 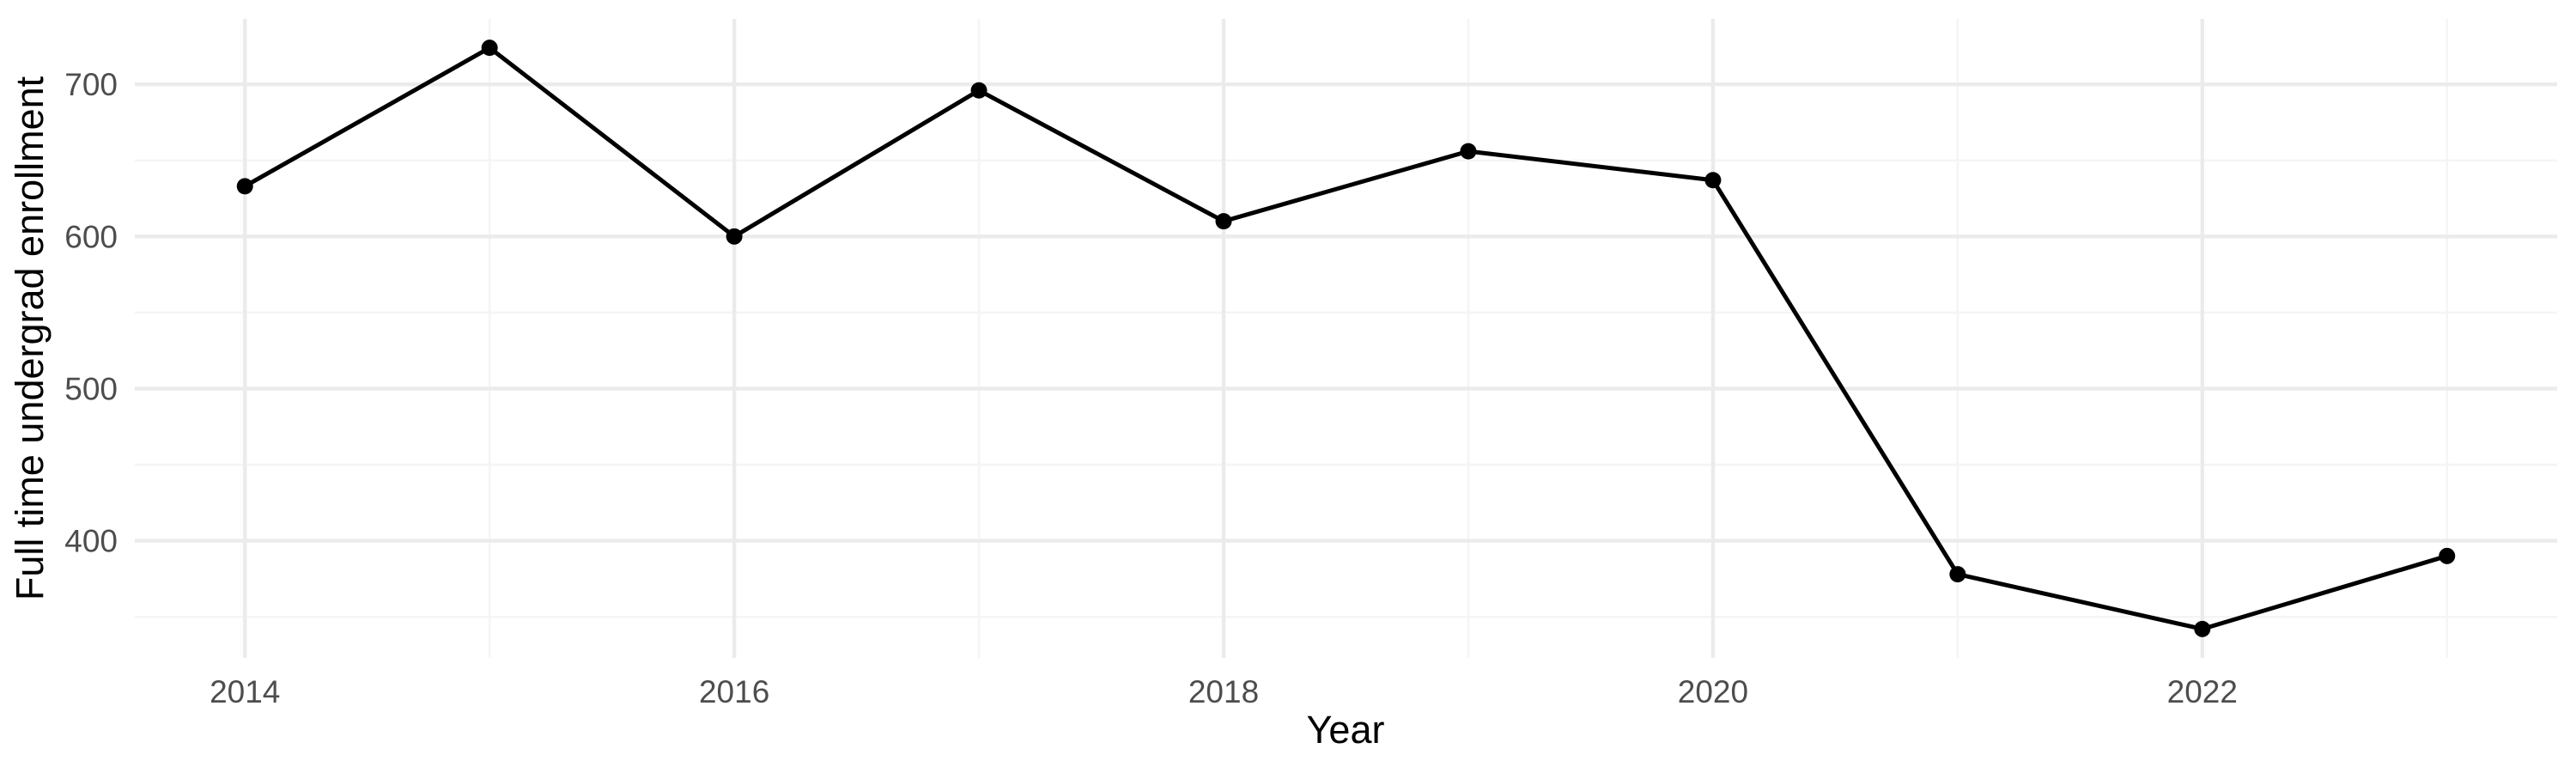 What do you see at coordinates (244, 186) in the screenshot?
I see `data-point-2014` at bounding box center [244, 186].